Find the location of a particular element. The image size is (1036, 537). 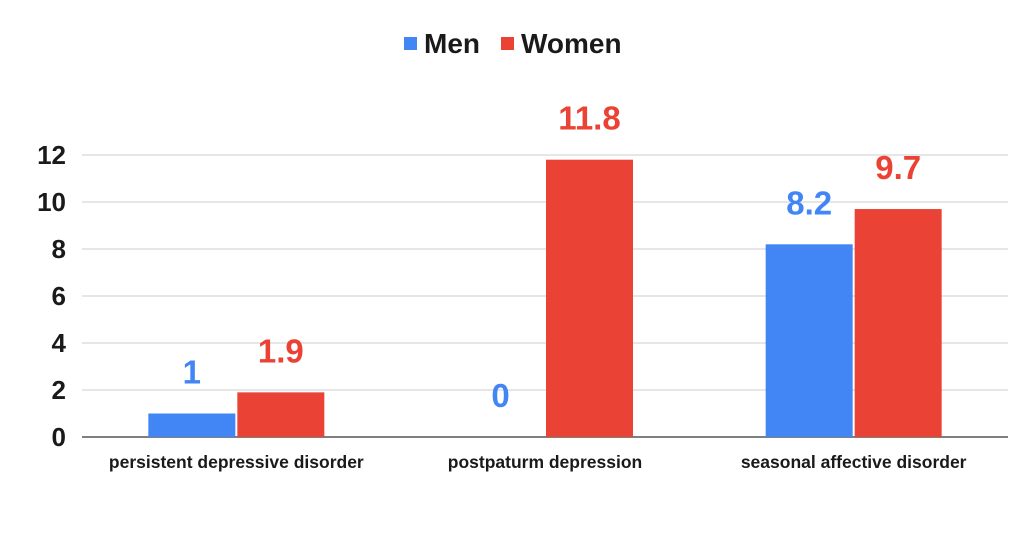

legend-swatch-men is located at coordinates (410, 43).